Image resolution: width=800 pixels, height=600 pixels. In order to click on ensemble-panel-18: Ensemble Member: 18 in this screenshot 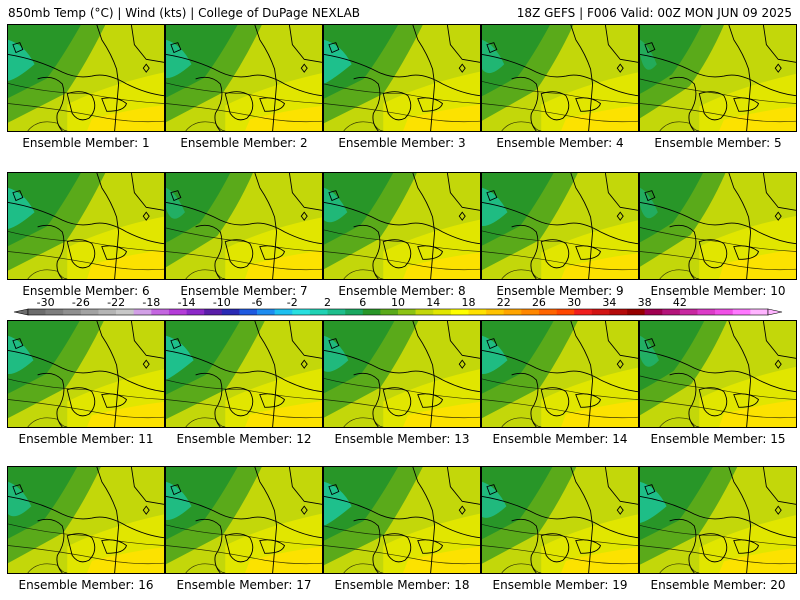, I will do `click(402, 529)`.